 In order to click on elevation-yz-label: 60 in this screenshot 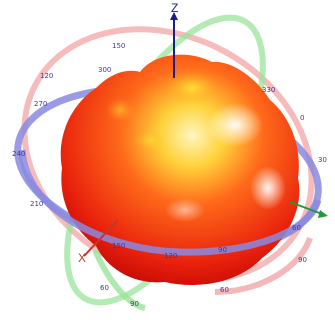, I will do `click(104, 288)`.